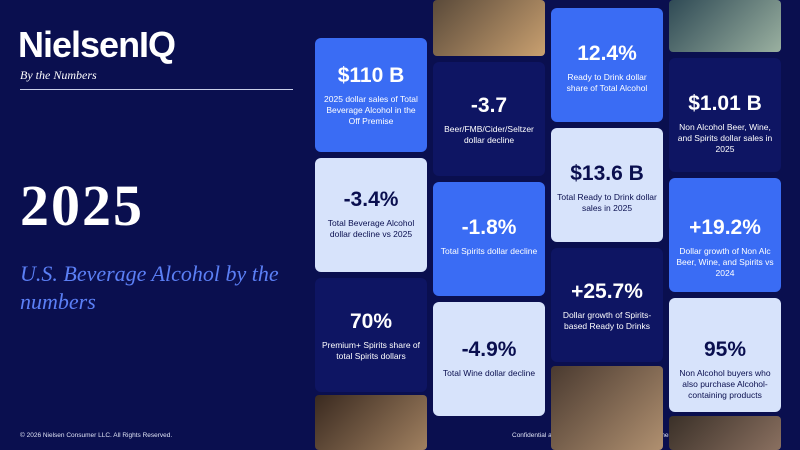 This screenshot has width=800, height=450. Describe the element at coordinates (725, 103) in the screenshot. I see `stat-value: $1.01 B` at that location.